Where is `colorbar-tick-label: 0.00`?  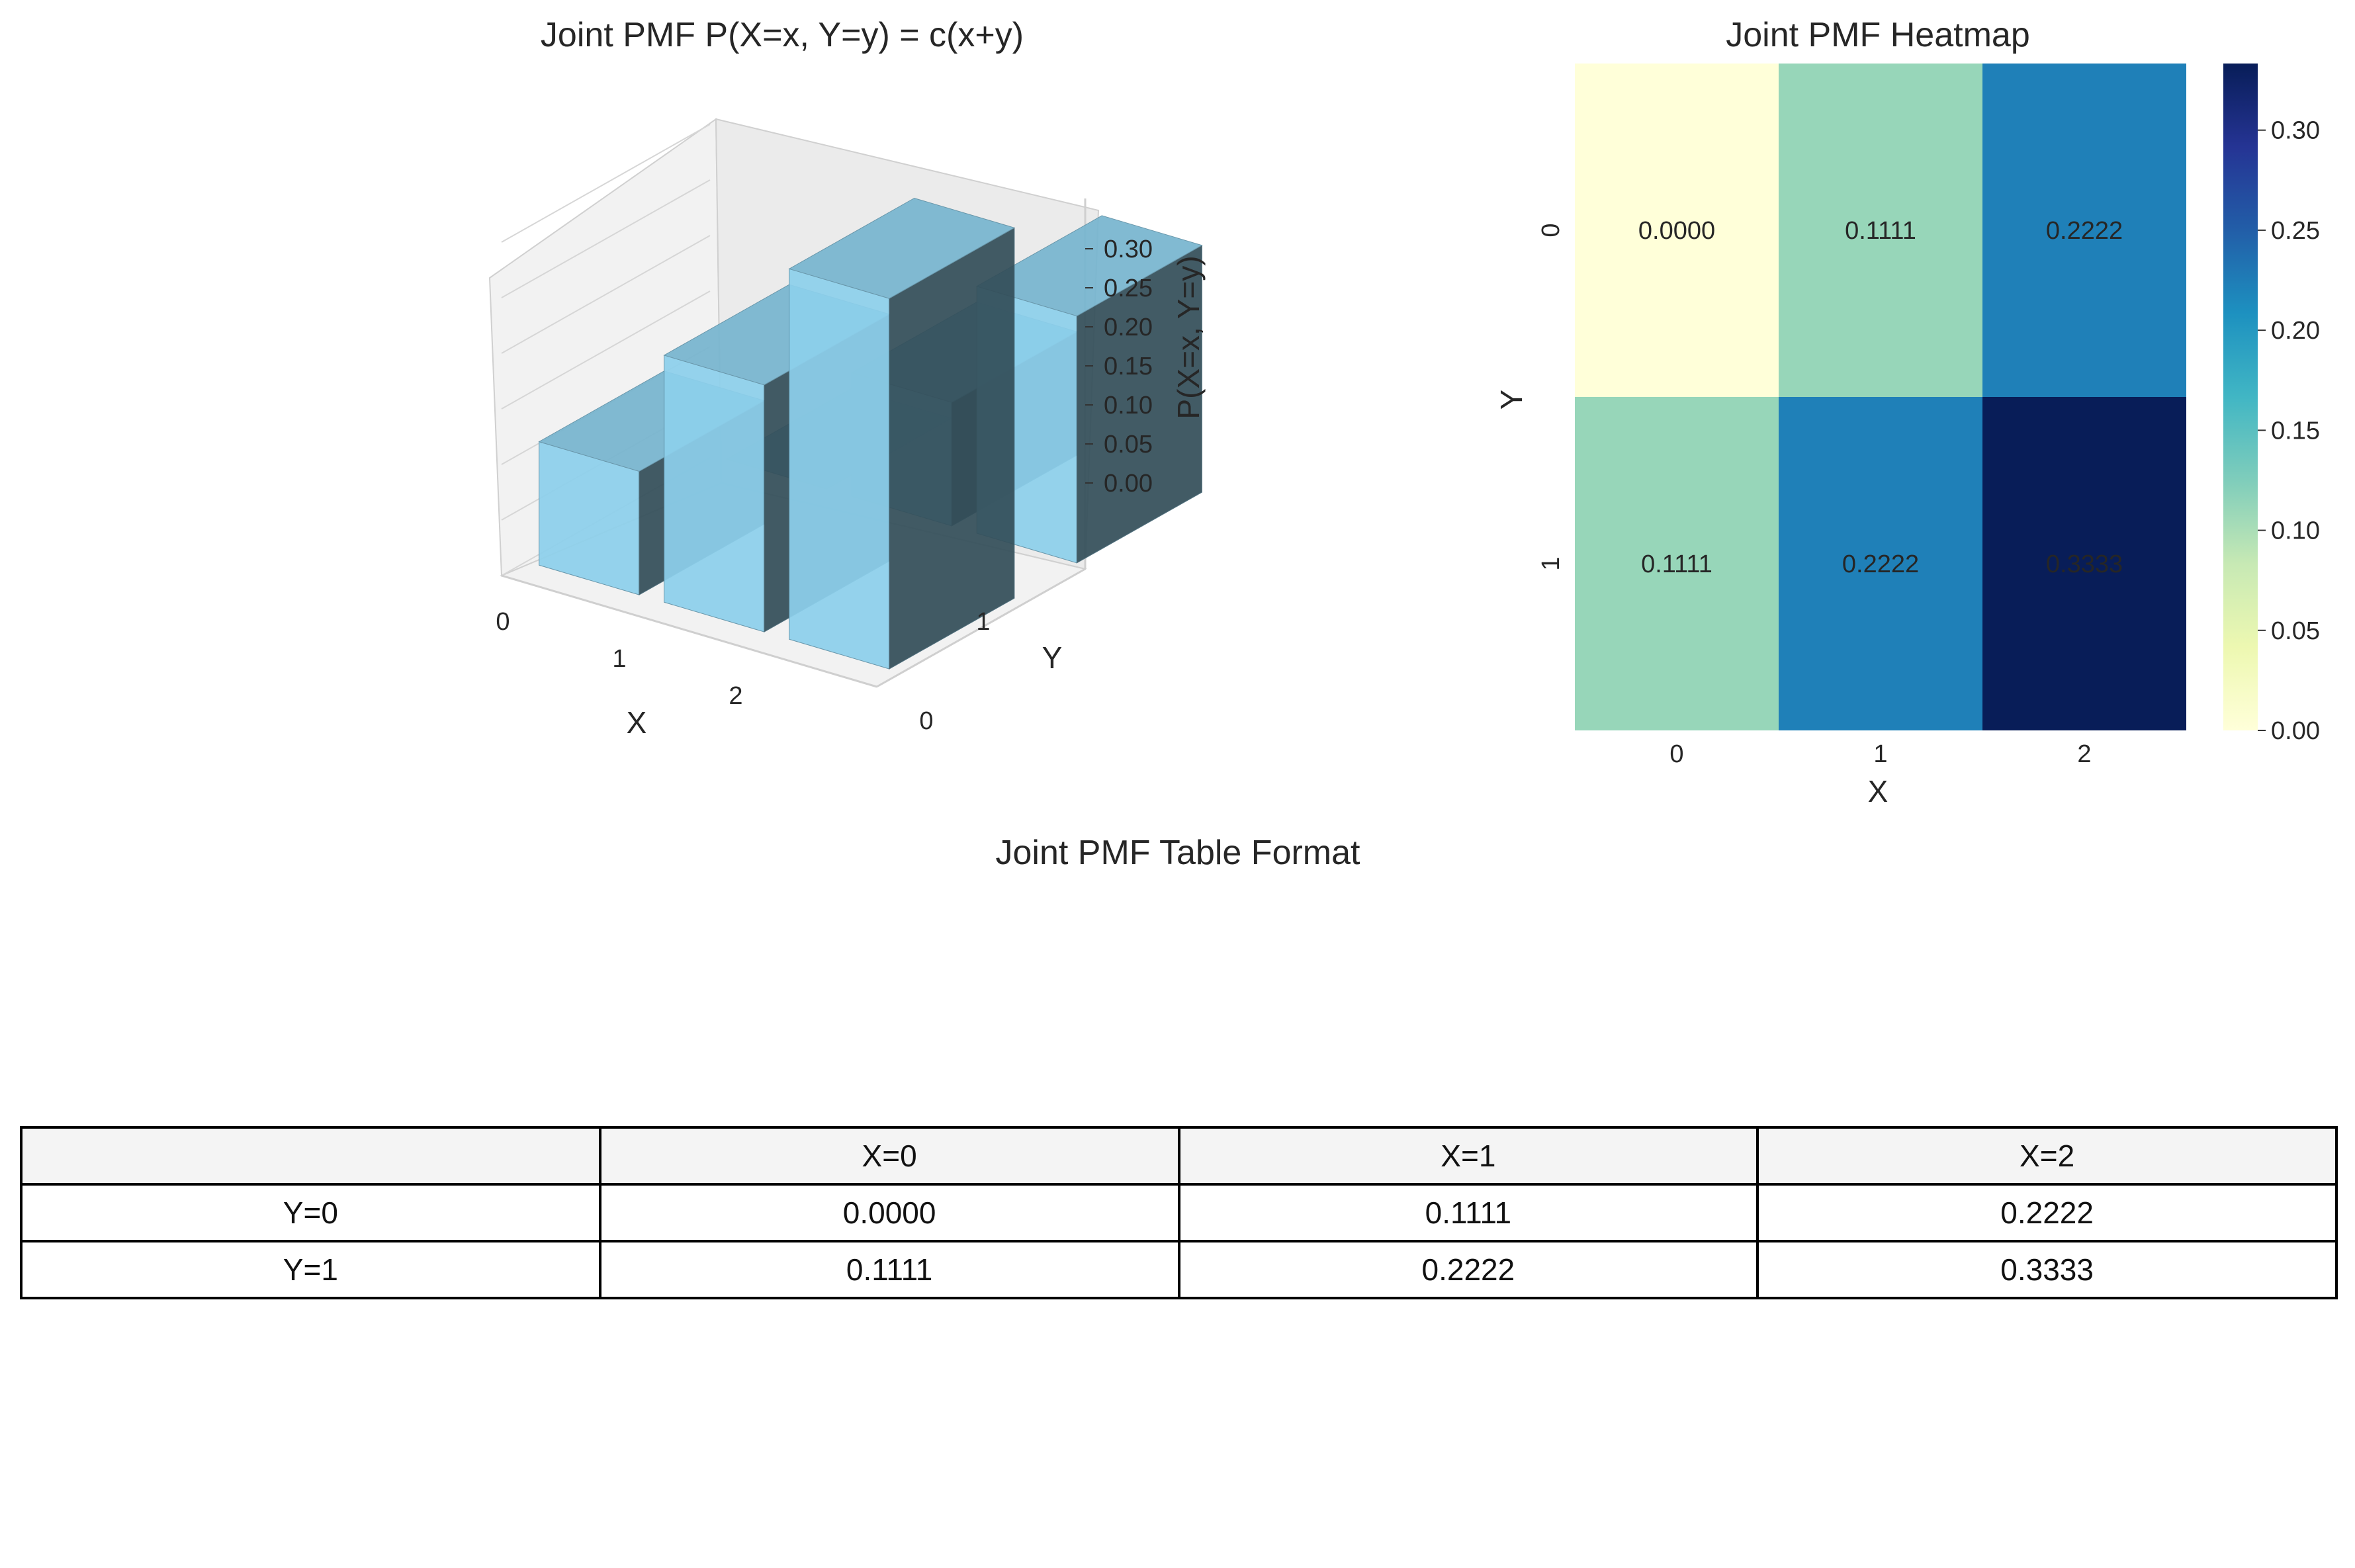 colorbar-tick-label: 0.00 is located at coordinates (2295, 731).